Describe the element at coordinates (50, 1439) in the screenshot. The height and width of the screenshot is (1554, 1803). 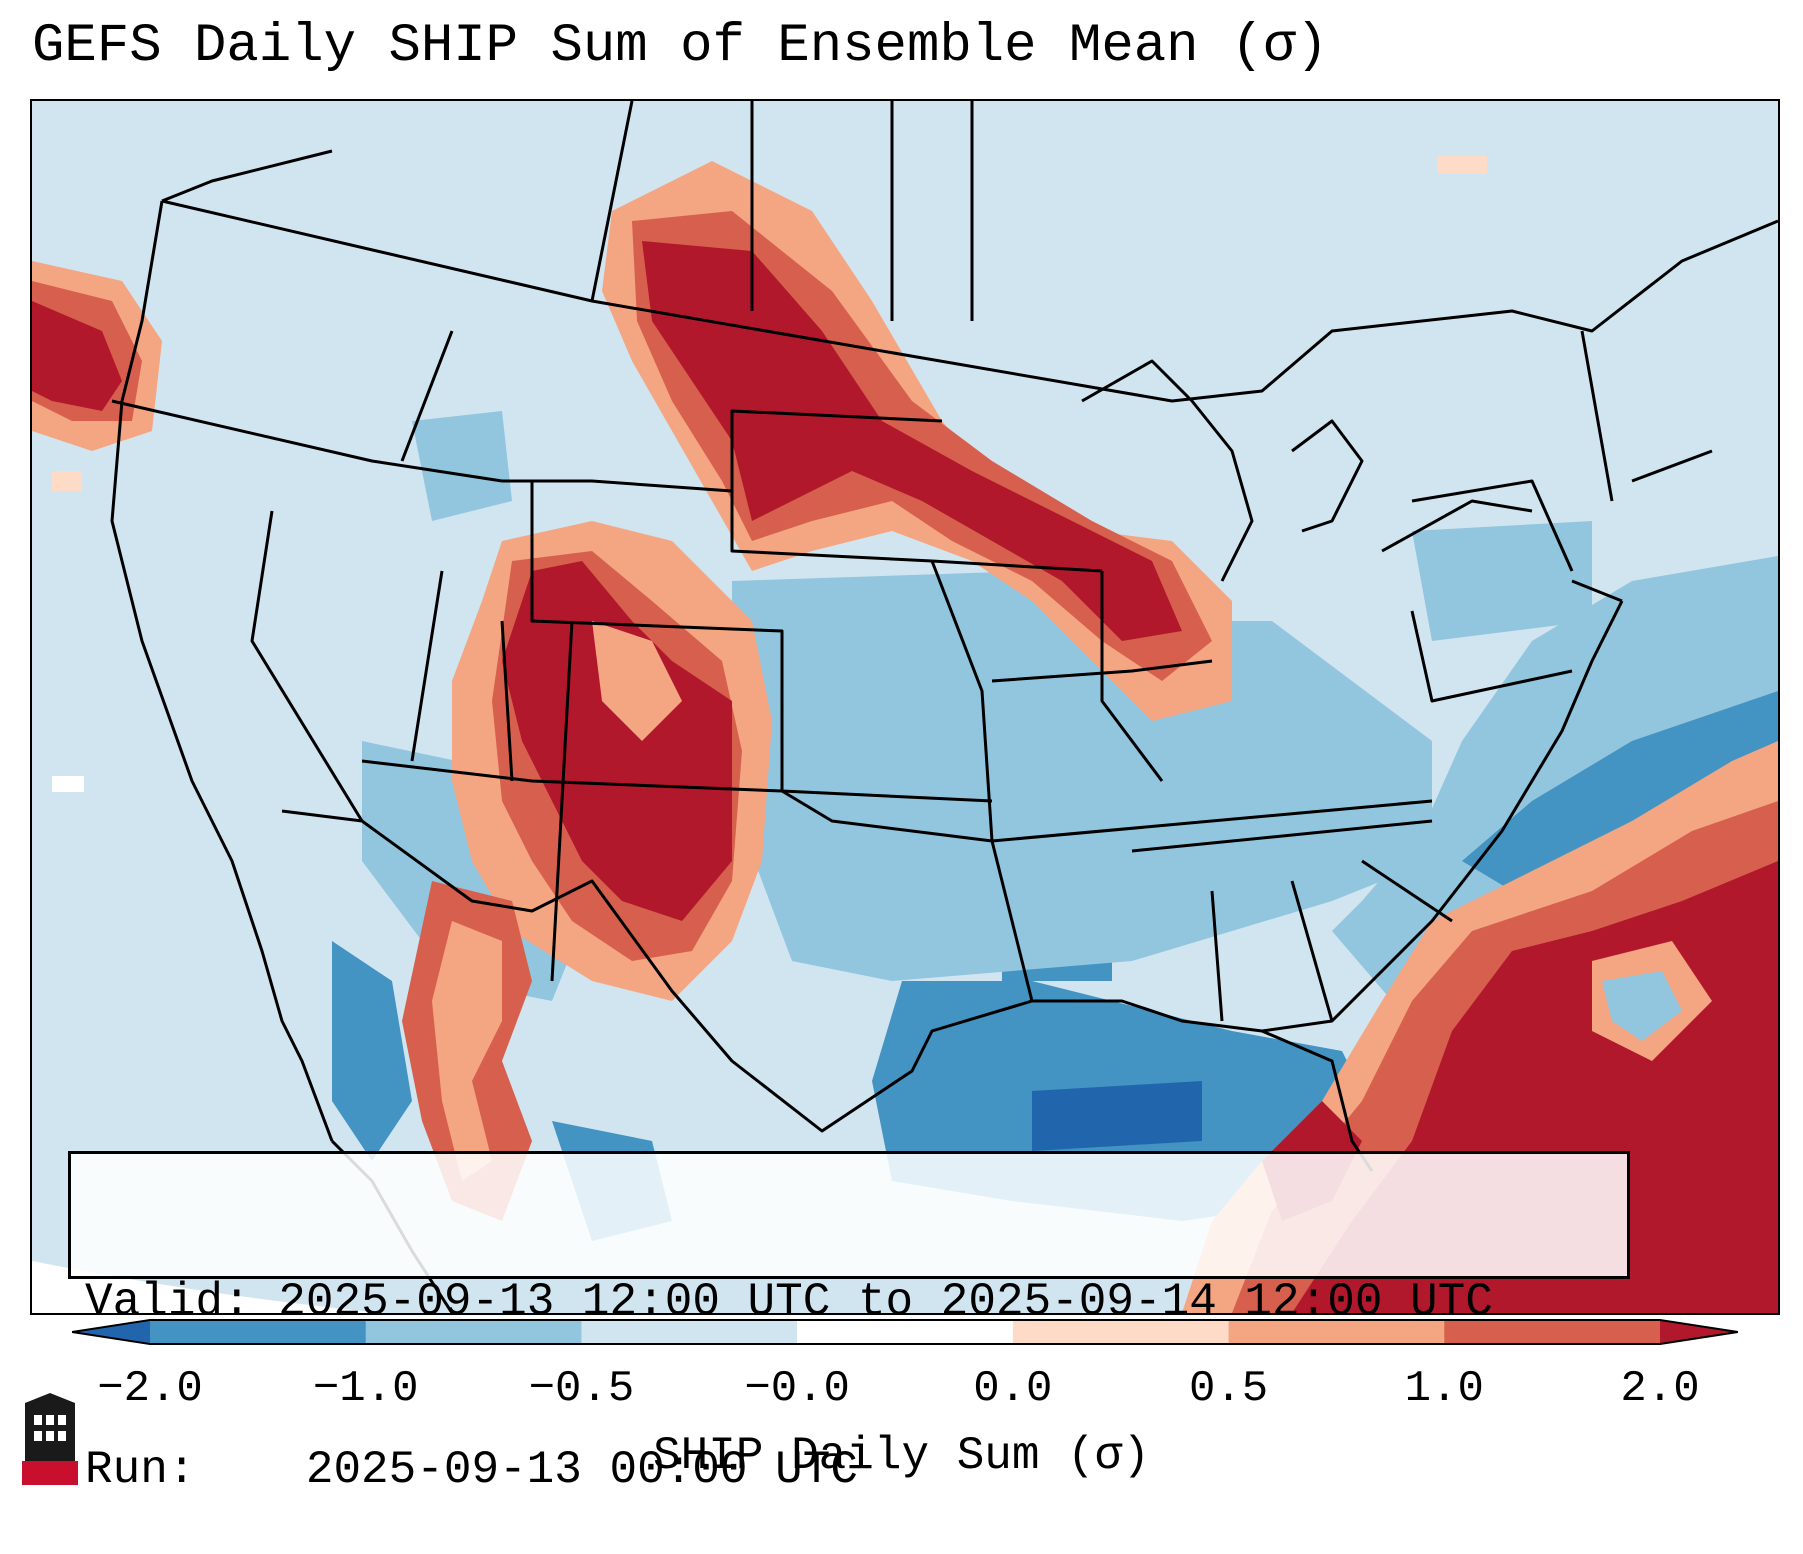
I see `niu-logo` at that location.